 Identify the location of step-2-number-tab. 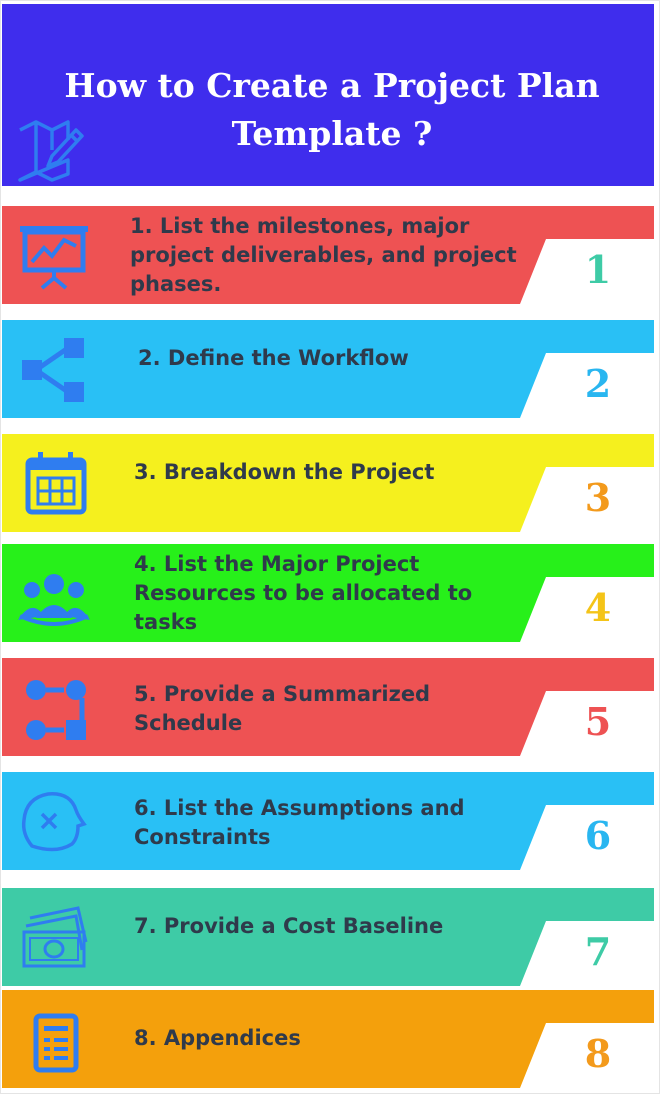
(587, 385).